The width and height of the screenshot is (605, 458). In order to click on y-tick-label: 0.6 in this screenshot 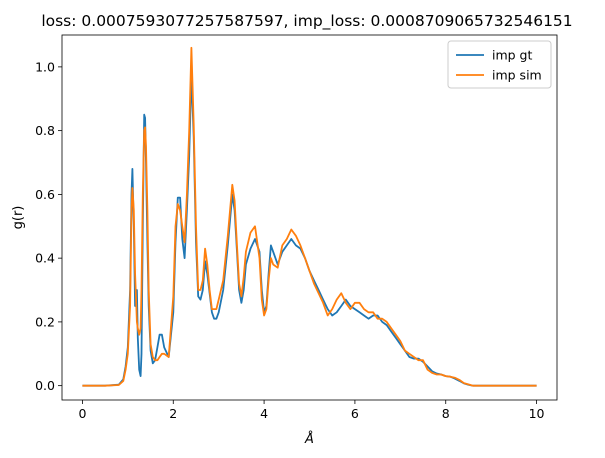, I will do `click(45, 194)`.